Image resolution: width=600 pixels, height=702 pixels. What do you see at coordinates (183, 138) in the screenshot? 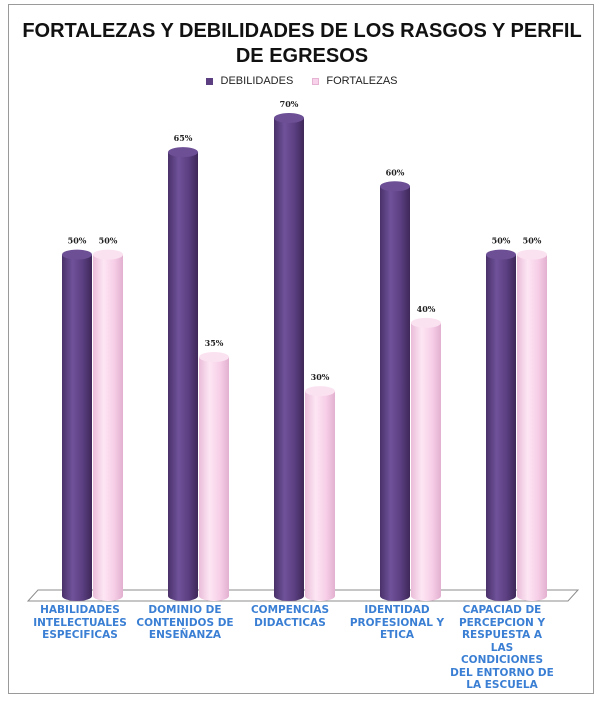
I see `data-label-debilidades-2: 65%` at bounding box center [183, 138].